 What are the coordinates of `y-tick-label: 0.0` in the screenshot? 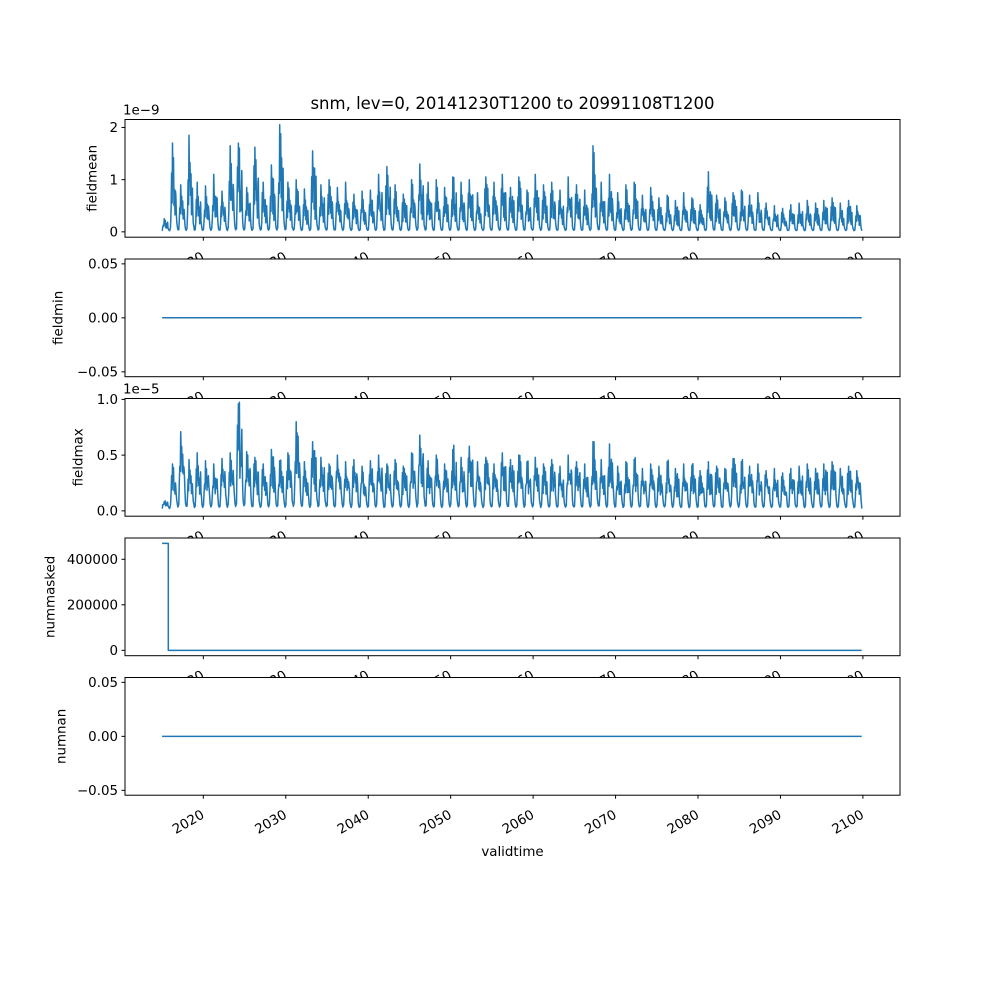 It's located at (107, 512).